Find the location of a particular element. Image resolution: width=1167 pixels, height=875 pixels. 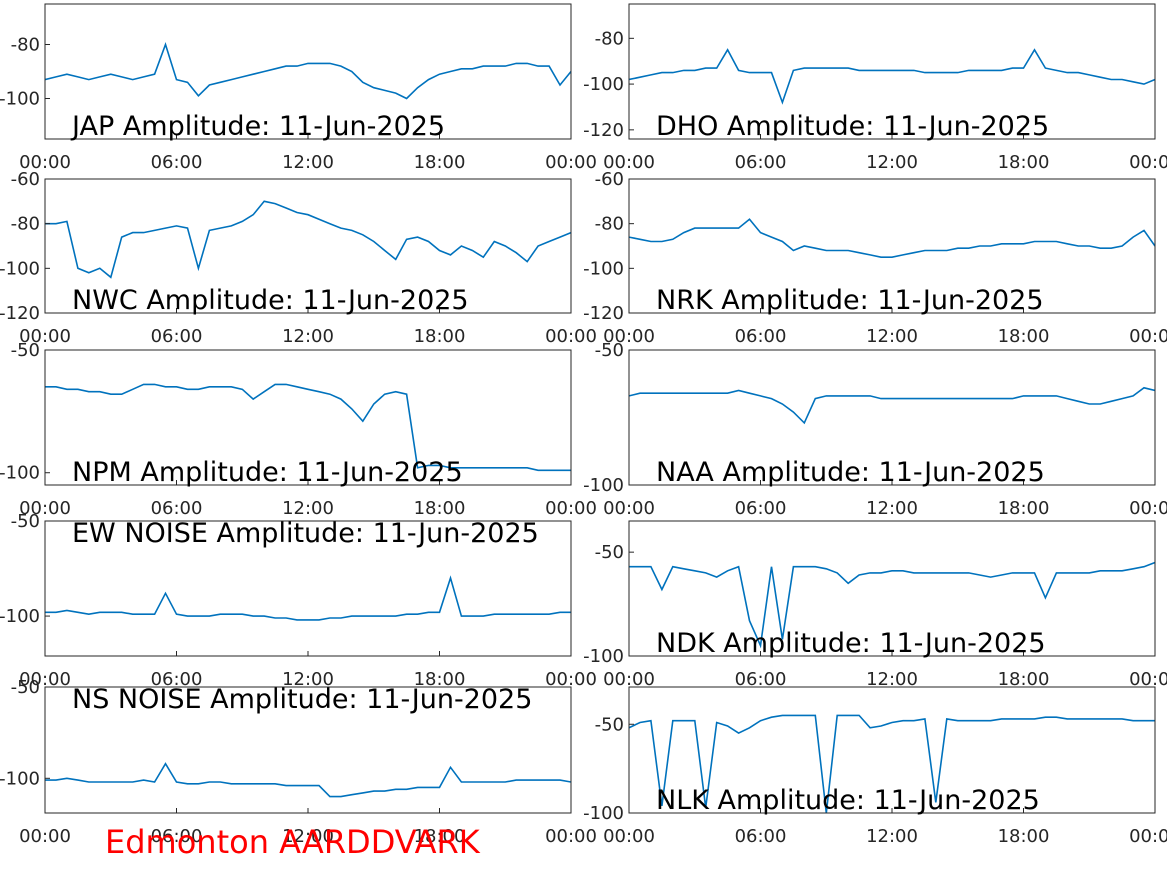

panel-title: NDK Amplitude: 11-Jun-2025 is located at coordinates (851, 643).